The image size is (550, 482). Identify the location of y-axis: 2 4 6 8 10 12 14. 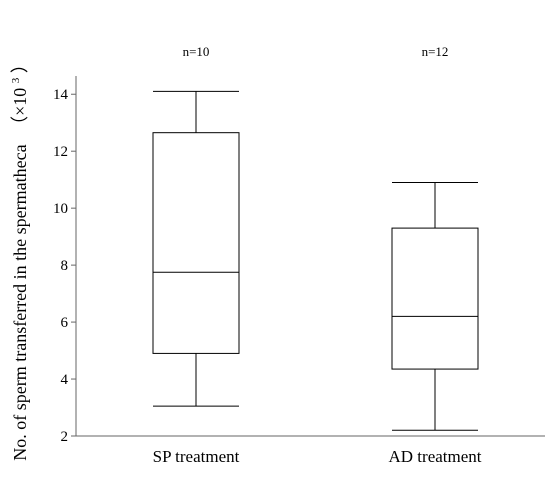
(65, 260).